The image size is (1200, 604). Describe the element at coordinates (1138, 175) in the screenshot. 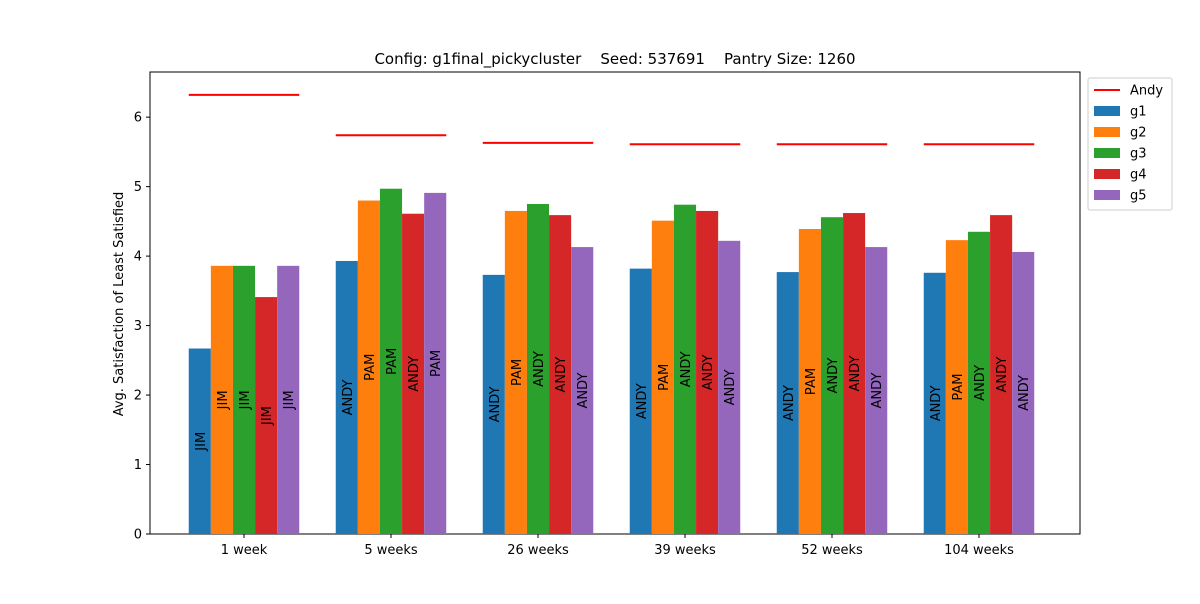

I see `legend-label: g4` at that location.